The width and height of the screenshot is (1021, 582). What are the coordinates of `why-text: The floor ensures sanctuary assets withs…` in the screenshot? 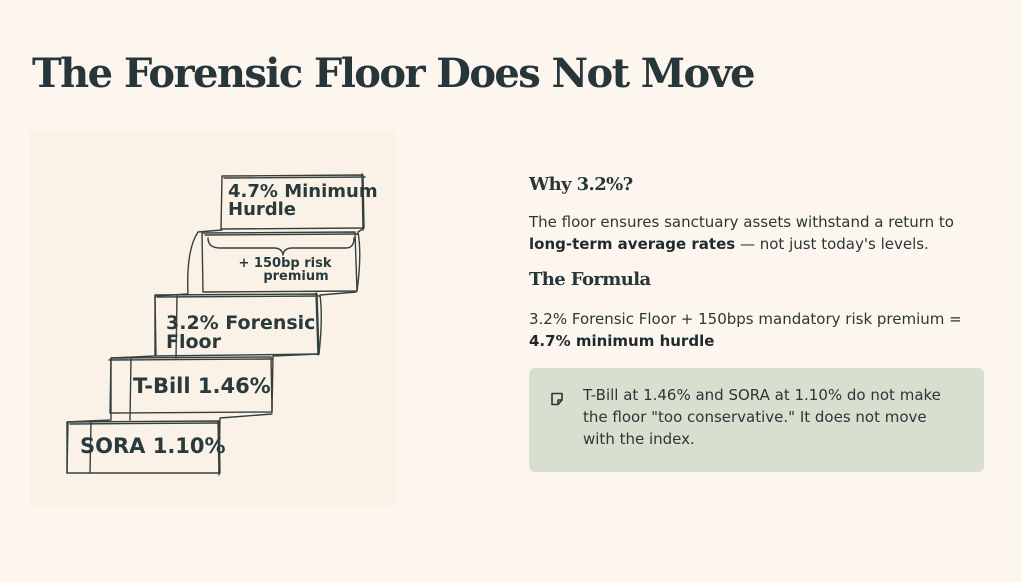 It's located at (756, 233).